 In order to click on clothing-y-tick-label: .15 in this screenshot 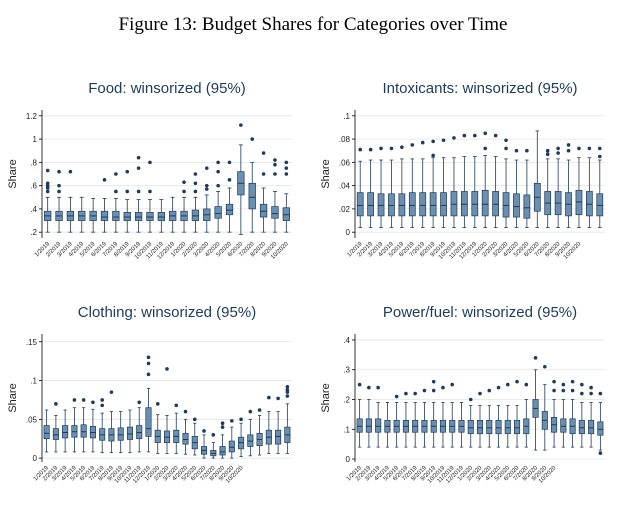, I will do `click(32, 342)`.